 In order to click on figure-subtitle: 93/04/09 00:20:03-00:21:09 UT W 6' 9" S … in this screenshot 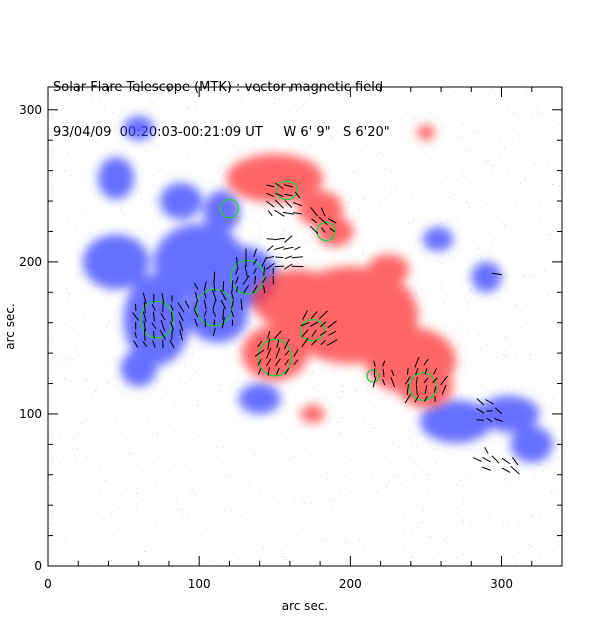, I will do `click(221, 132)`.